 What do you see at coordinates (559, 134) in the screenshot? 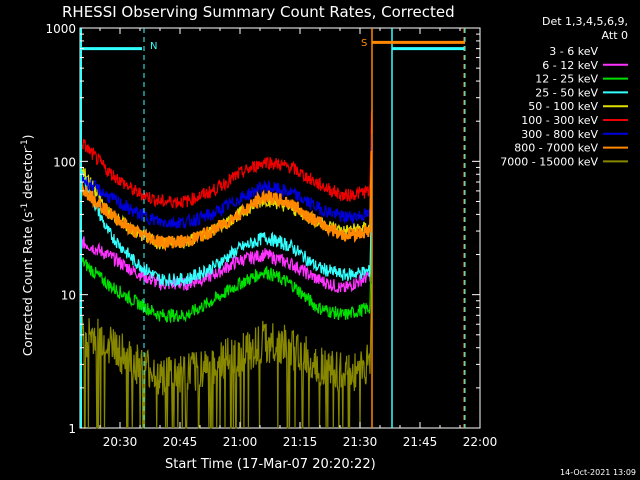
I see `legend-entry-label: 300 - 800 keV` at bounding box center [559, 134].